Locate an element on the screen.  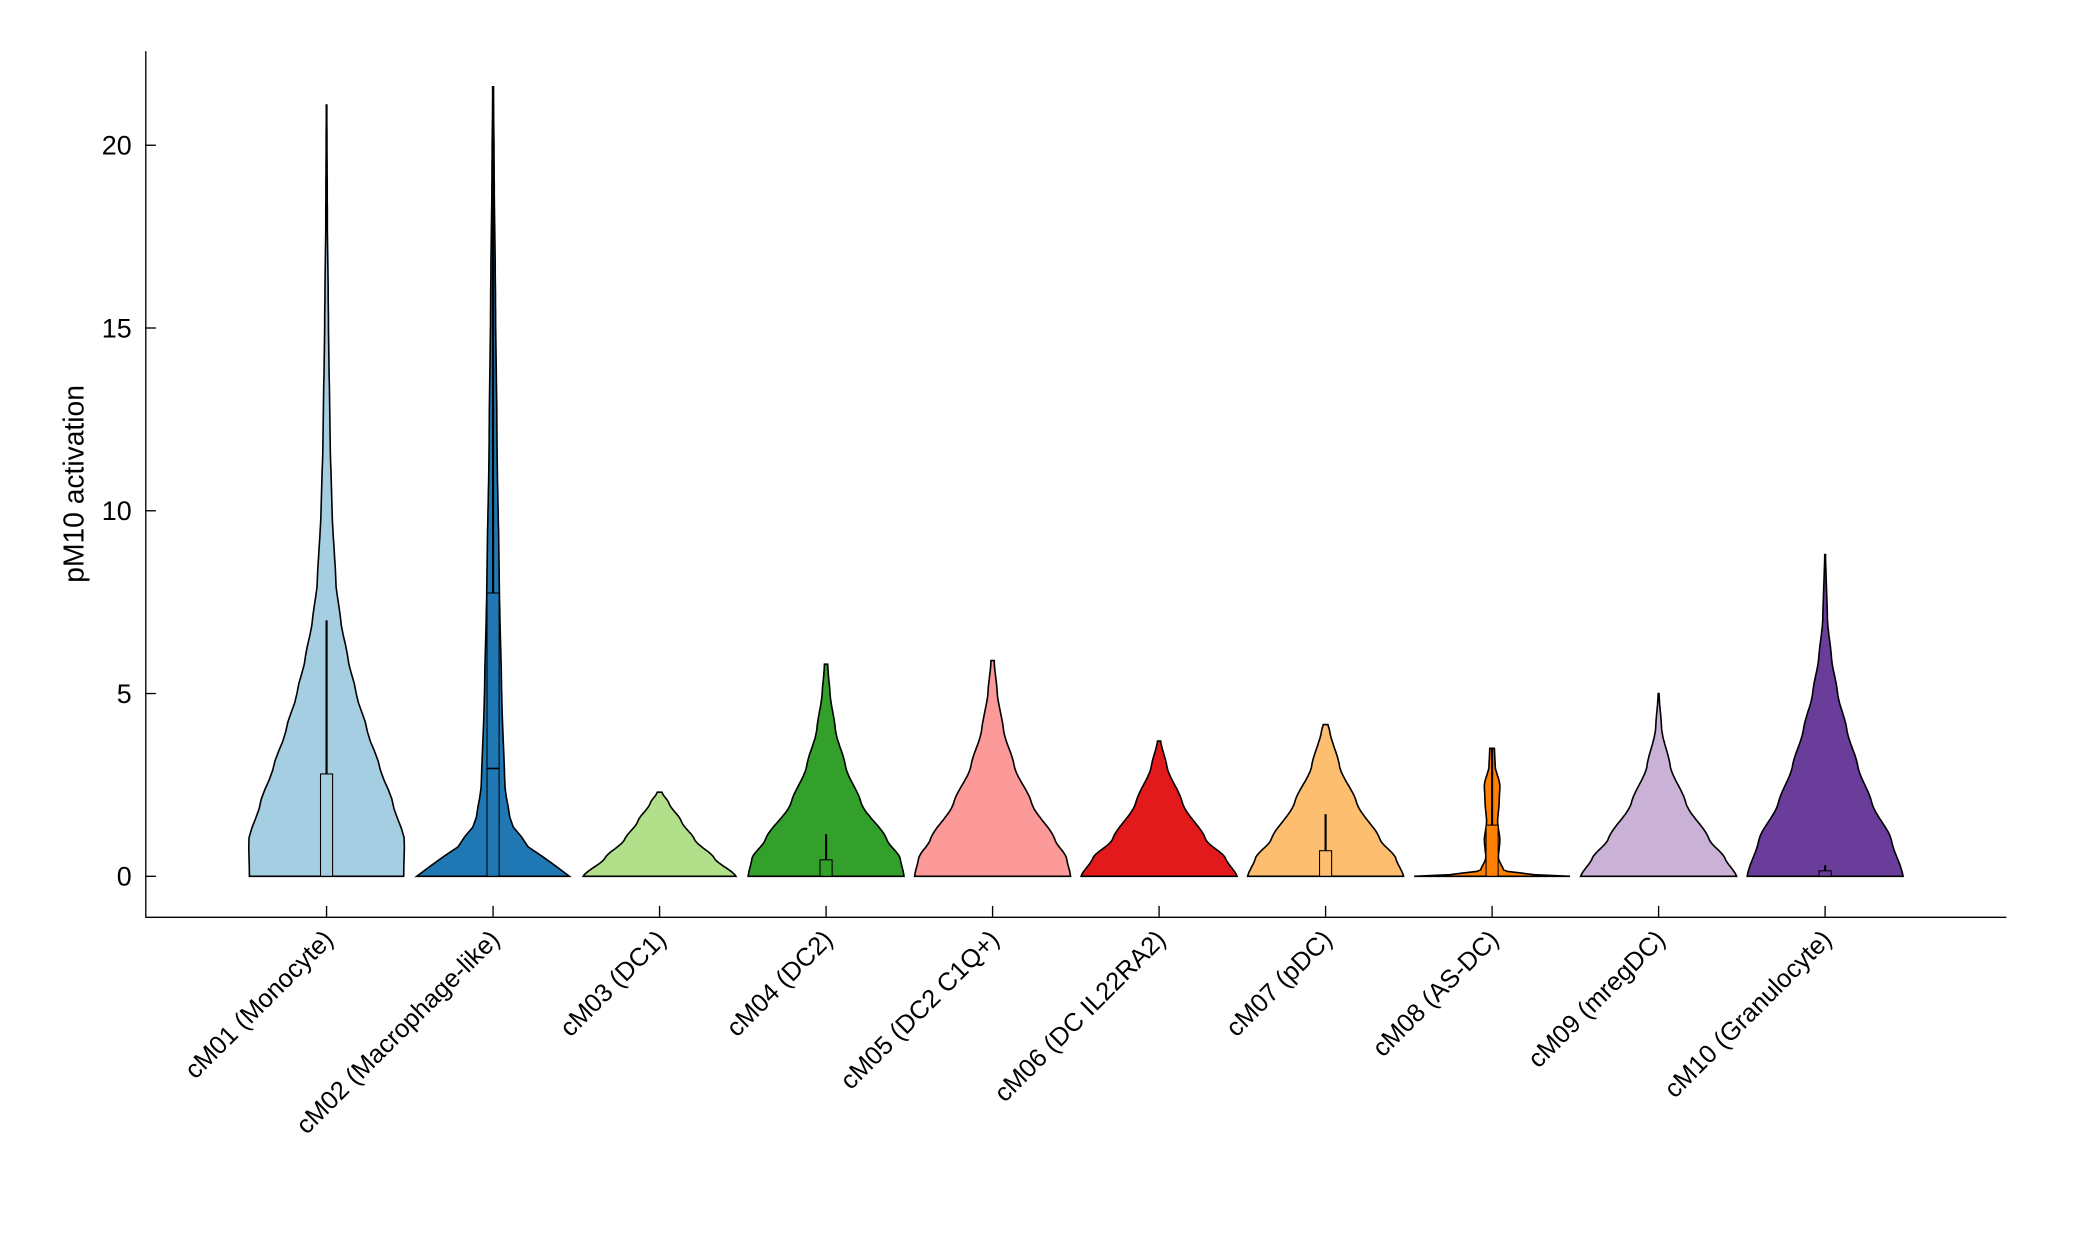
x-tick-label: cM08 (AS-DC) is located at coordinates (1435, 993).